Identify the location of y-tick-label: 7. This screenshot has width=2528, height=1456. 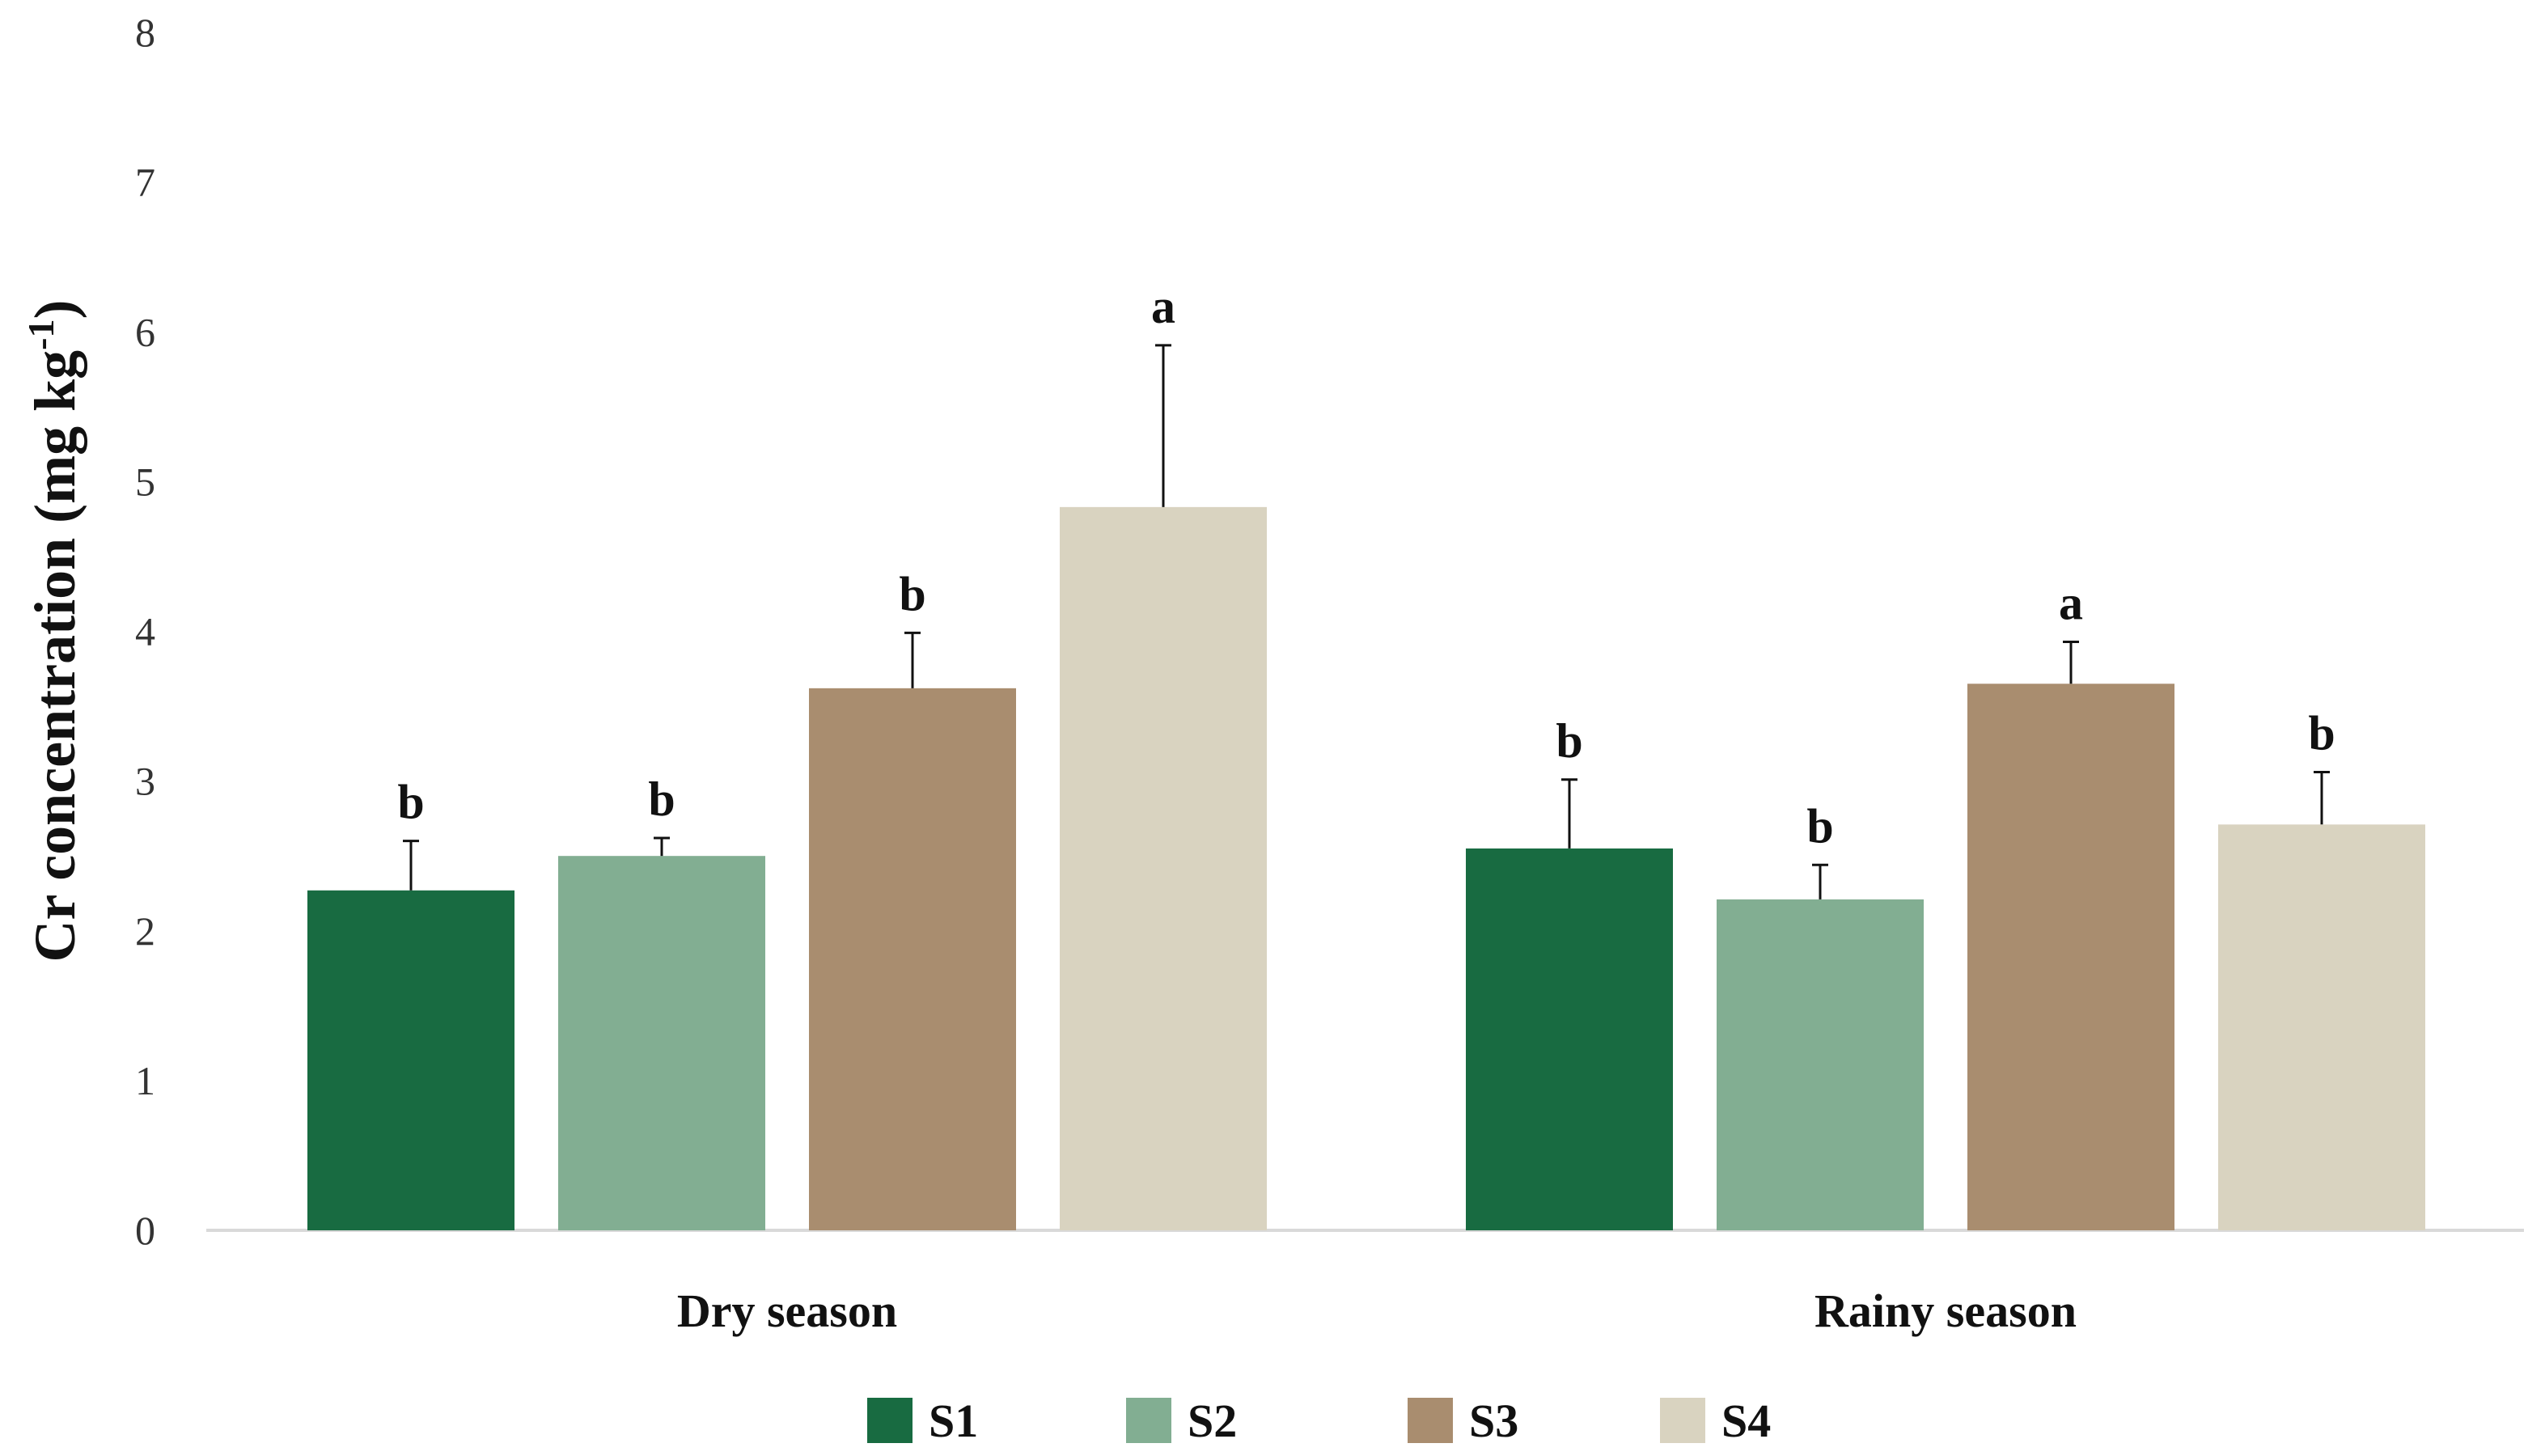
(145, 182).